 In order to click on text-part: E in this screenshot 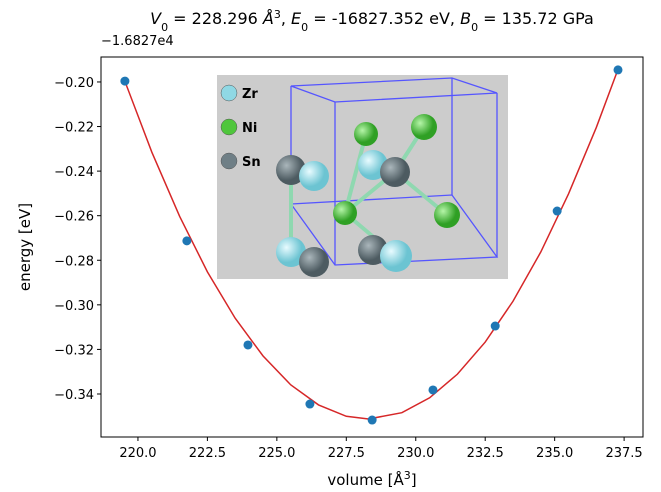, I will do `click(296, 18)`.